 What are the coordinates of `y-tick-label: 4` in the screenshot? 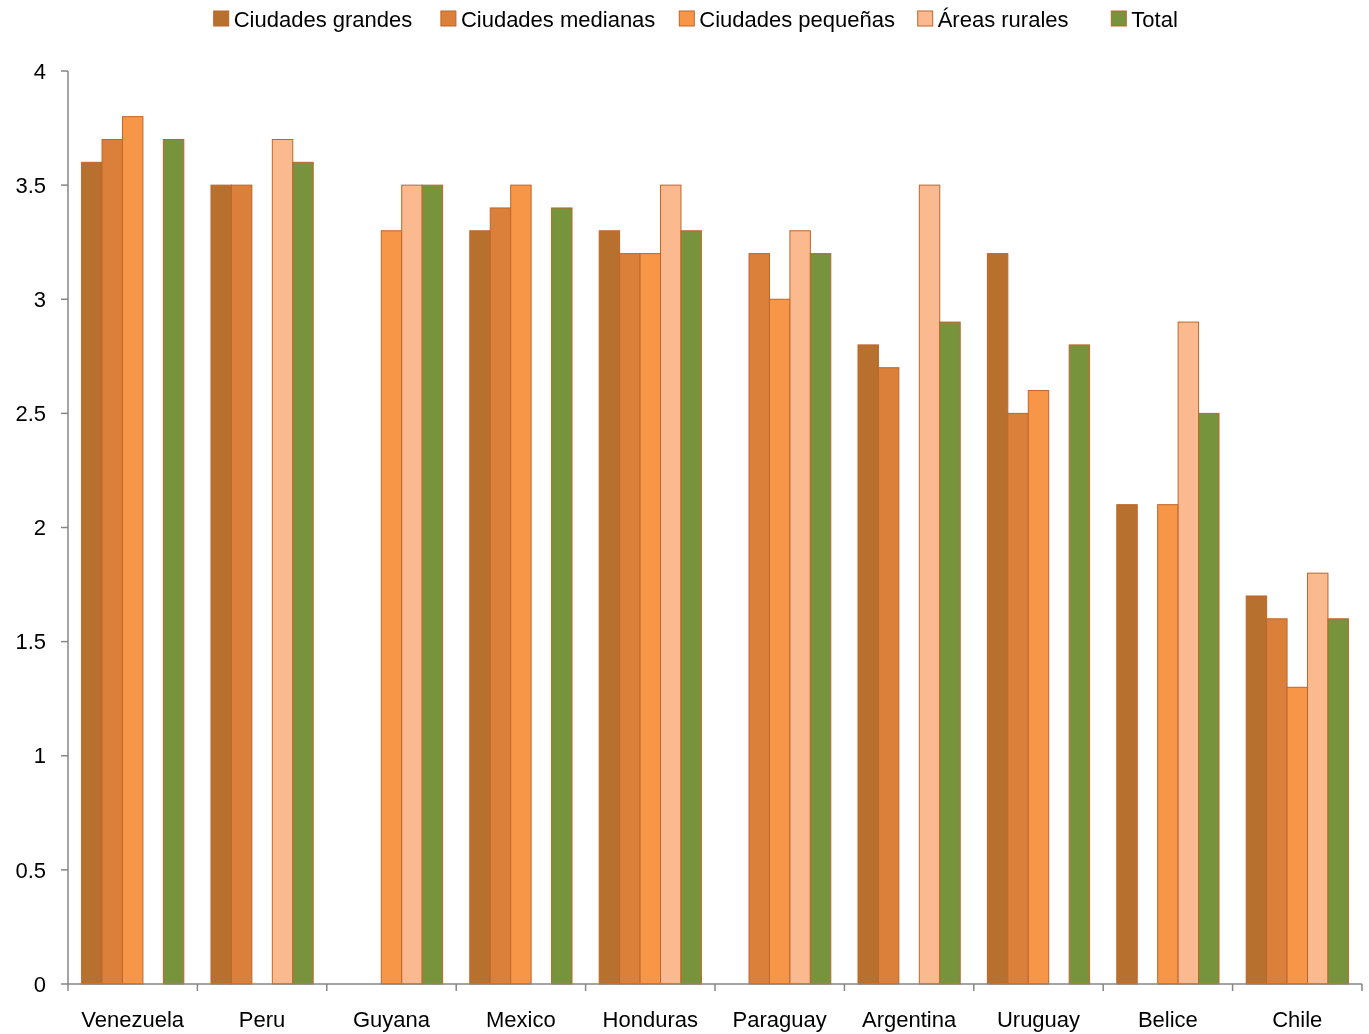 It's located at (39, 71).